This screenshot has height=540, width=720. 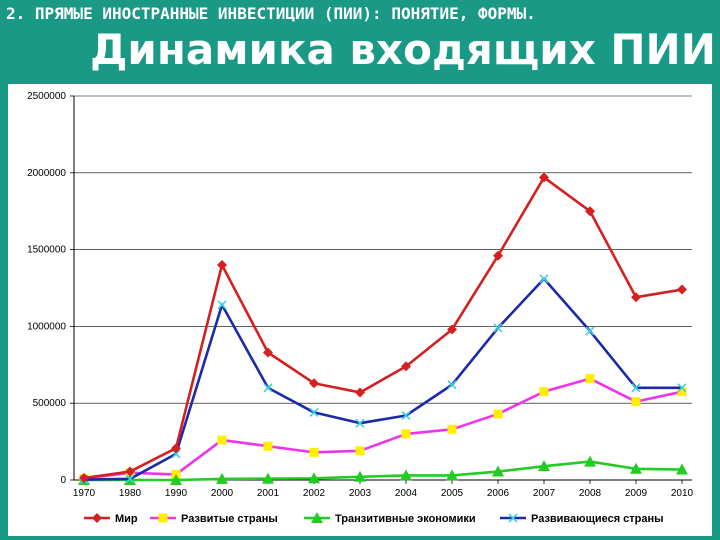 I want to click on x-tick-label: 2005, so click(x=452, y=493).